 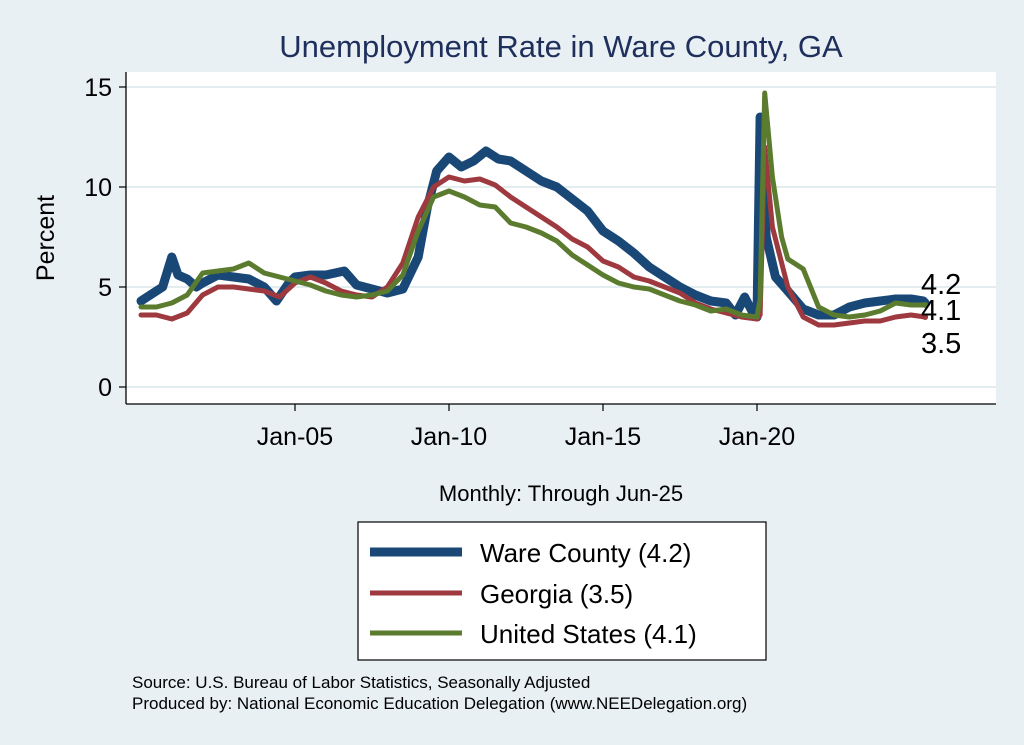 What do you see at coordinates (561, 493) in the screenshot?
I see `x-axis-label: Monthly: Through Jun-25` at bounding box center [561, 493].